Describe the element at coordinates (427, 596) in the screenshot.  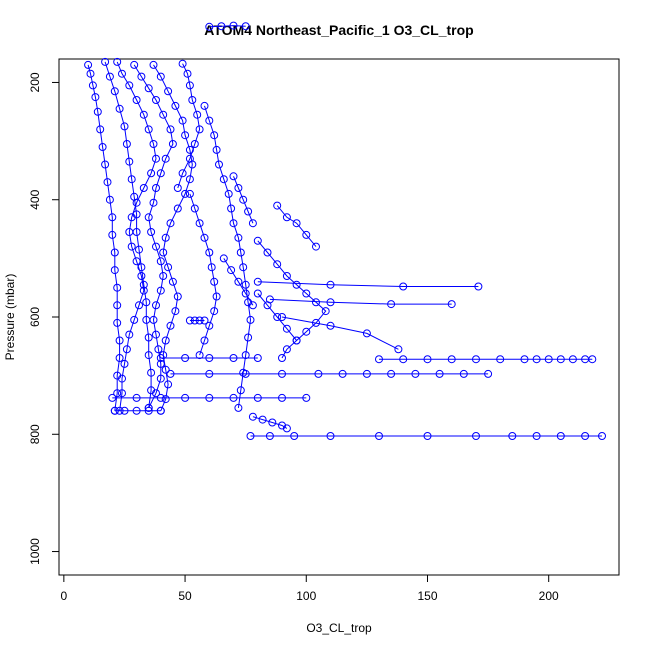
I see `x-tick-label: 150` at that location.